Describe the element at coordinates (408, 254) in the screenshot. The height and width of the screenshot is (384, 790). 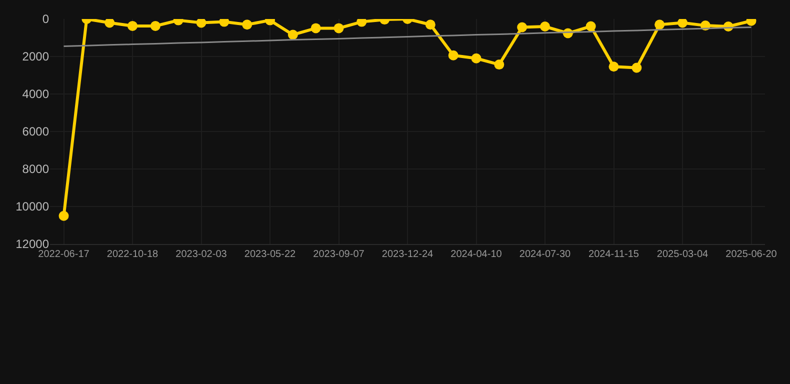
I see `x-tick-label: 2023-12-24` at that location.